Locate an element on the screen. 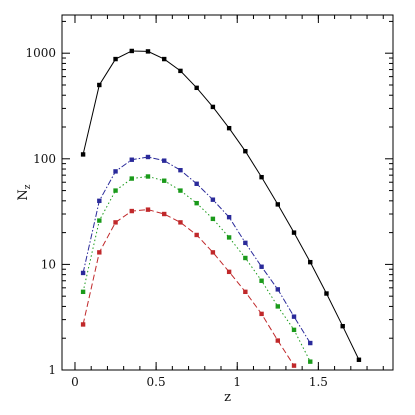 Image resolution: width=415 pixels, height=415 pixels. x-tick-label: 1.5 is located at coordinates (318, 382).